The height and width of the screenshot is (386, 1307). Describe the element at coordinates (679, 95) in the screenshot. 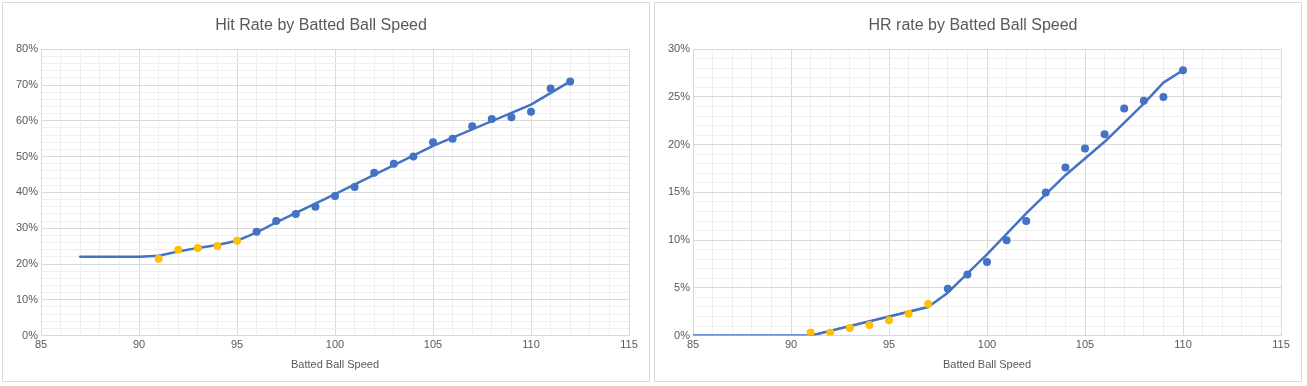

I see `y-tick-label: 25%` at that location.